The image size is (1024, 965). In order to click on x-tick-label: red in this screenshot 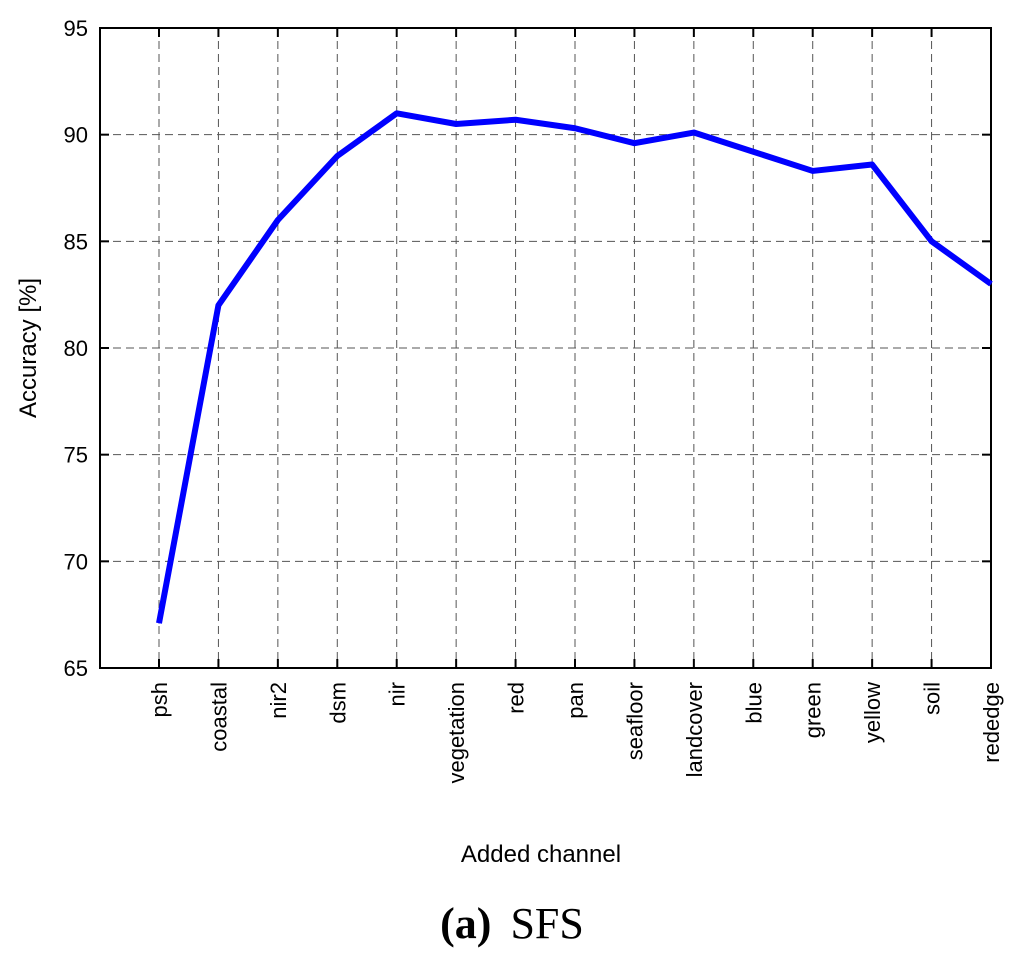, I will do `click(516, 698)`.